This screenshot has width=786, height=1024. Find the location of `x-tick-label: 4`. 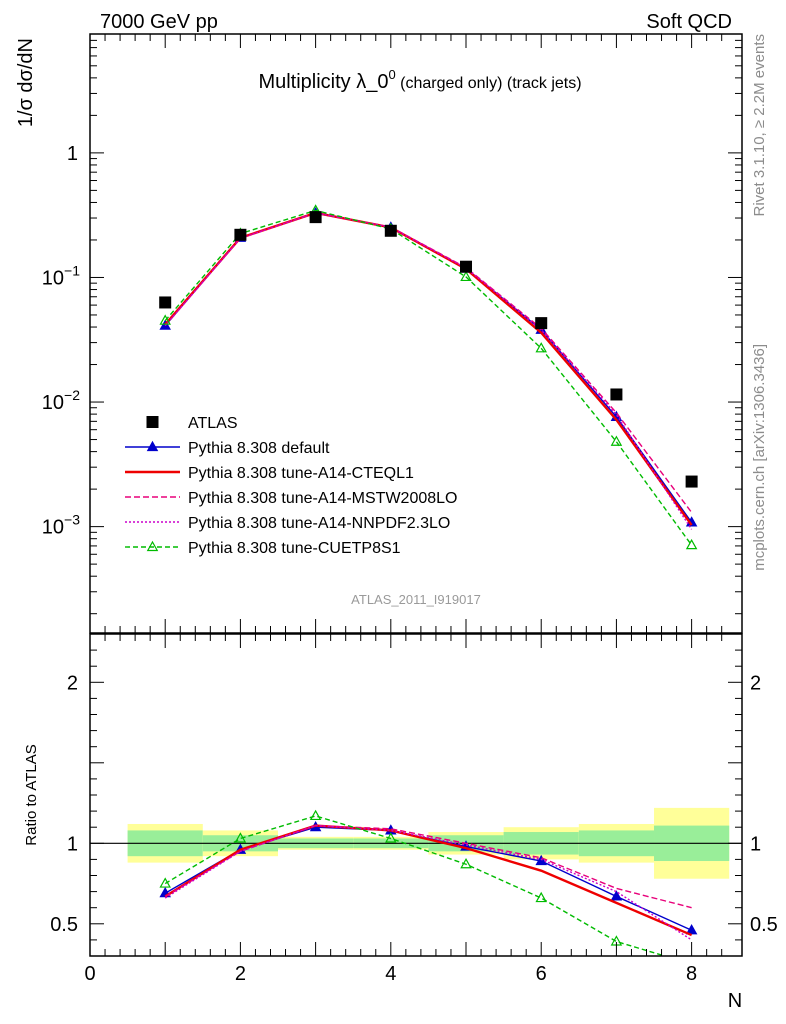

x-tick-label: 4 is located at coordinates (390, 974).